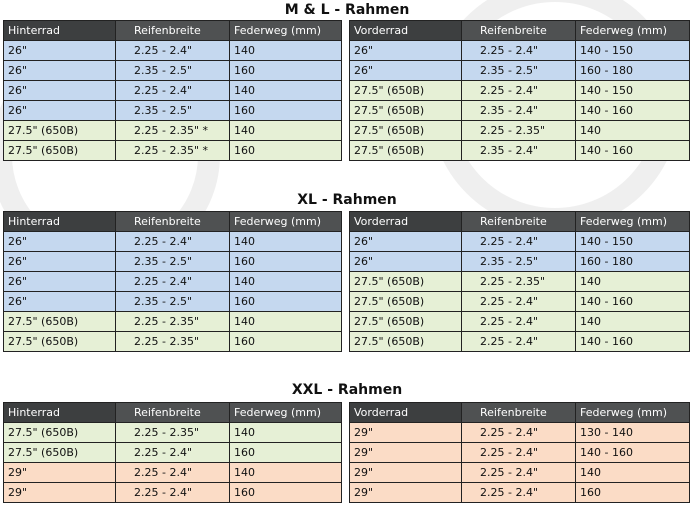  I want to click on tire-width-cell: 2.35 - 2.4", so click(518, 110).